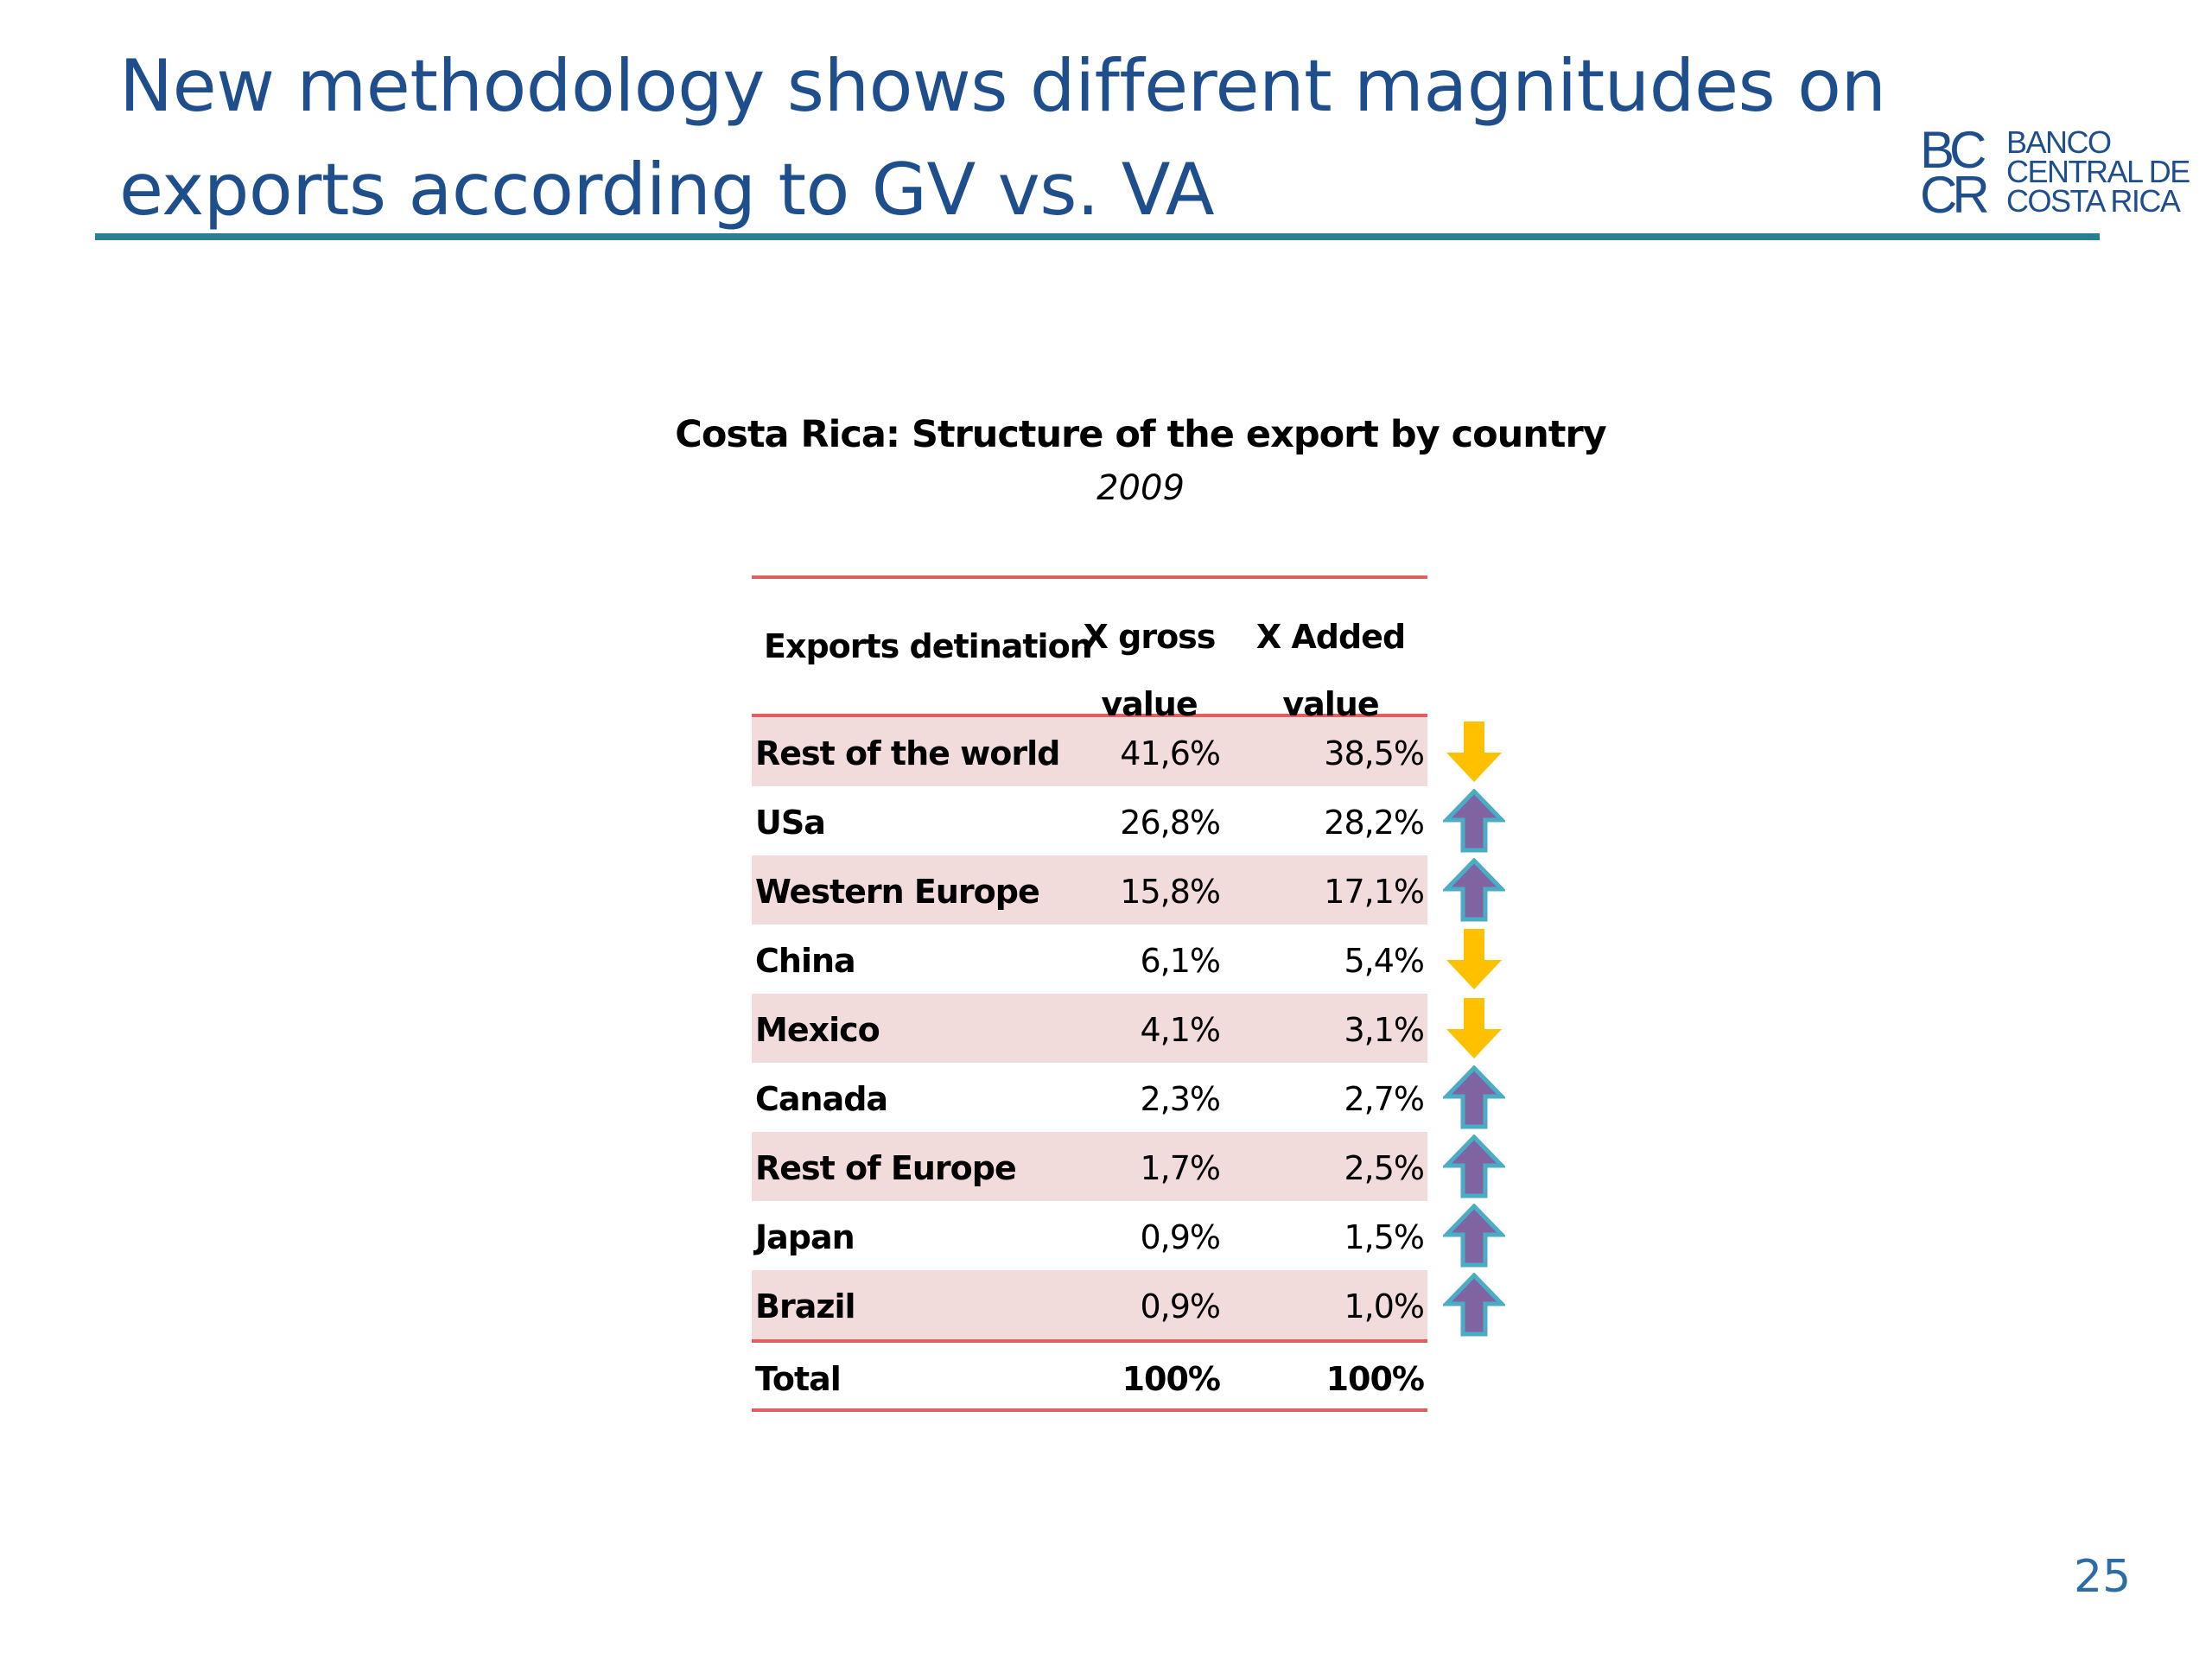 The width and height of the screenshot is (2212, 1659). I want to click on logo-text-line-3: COSTA RICA, so click(2093, 201).